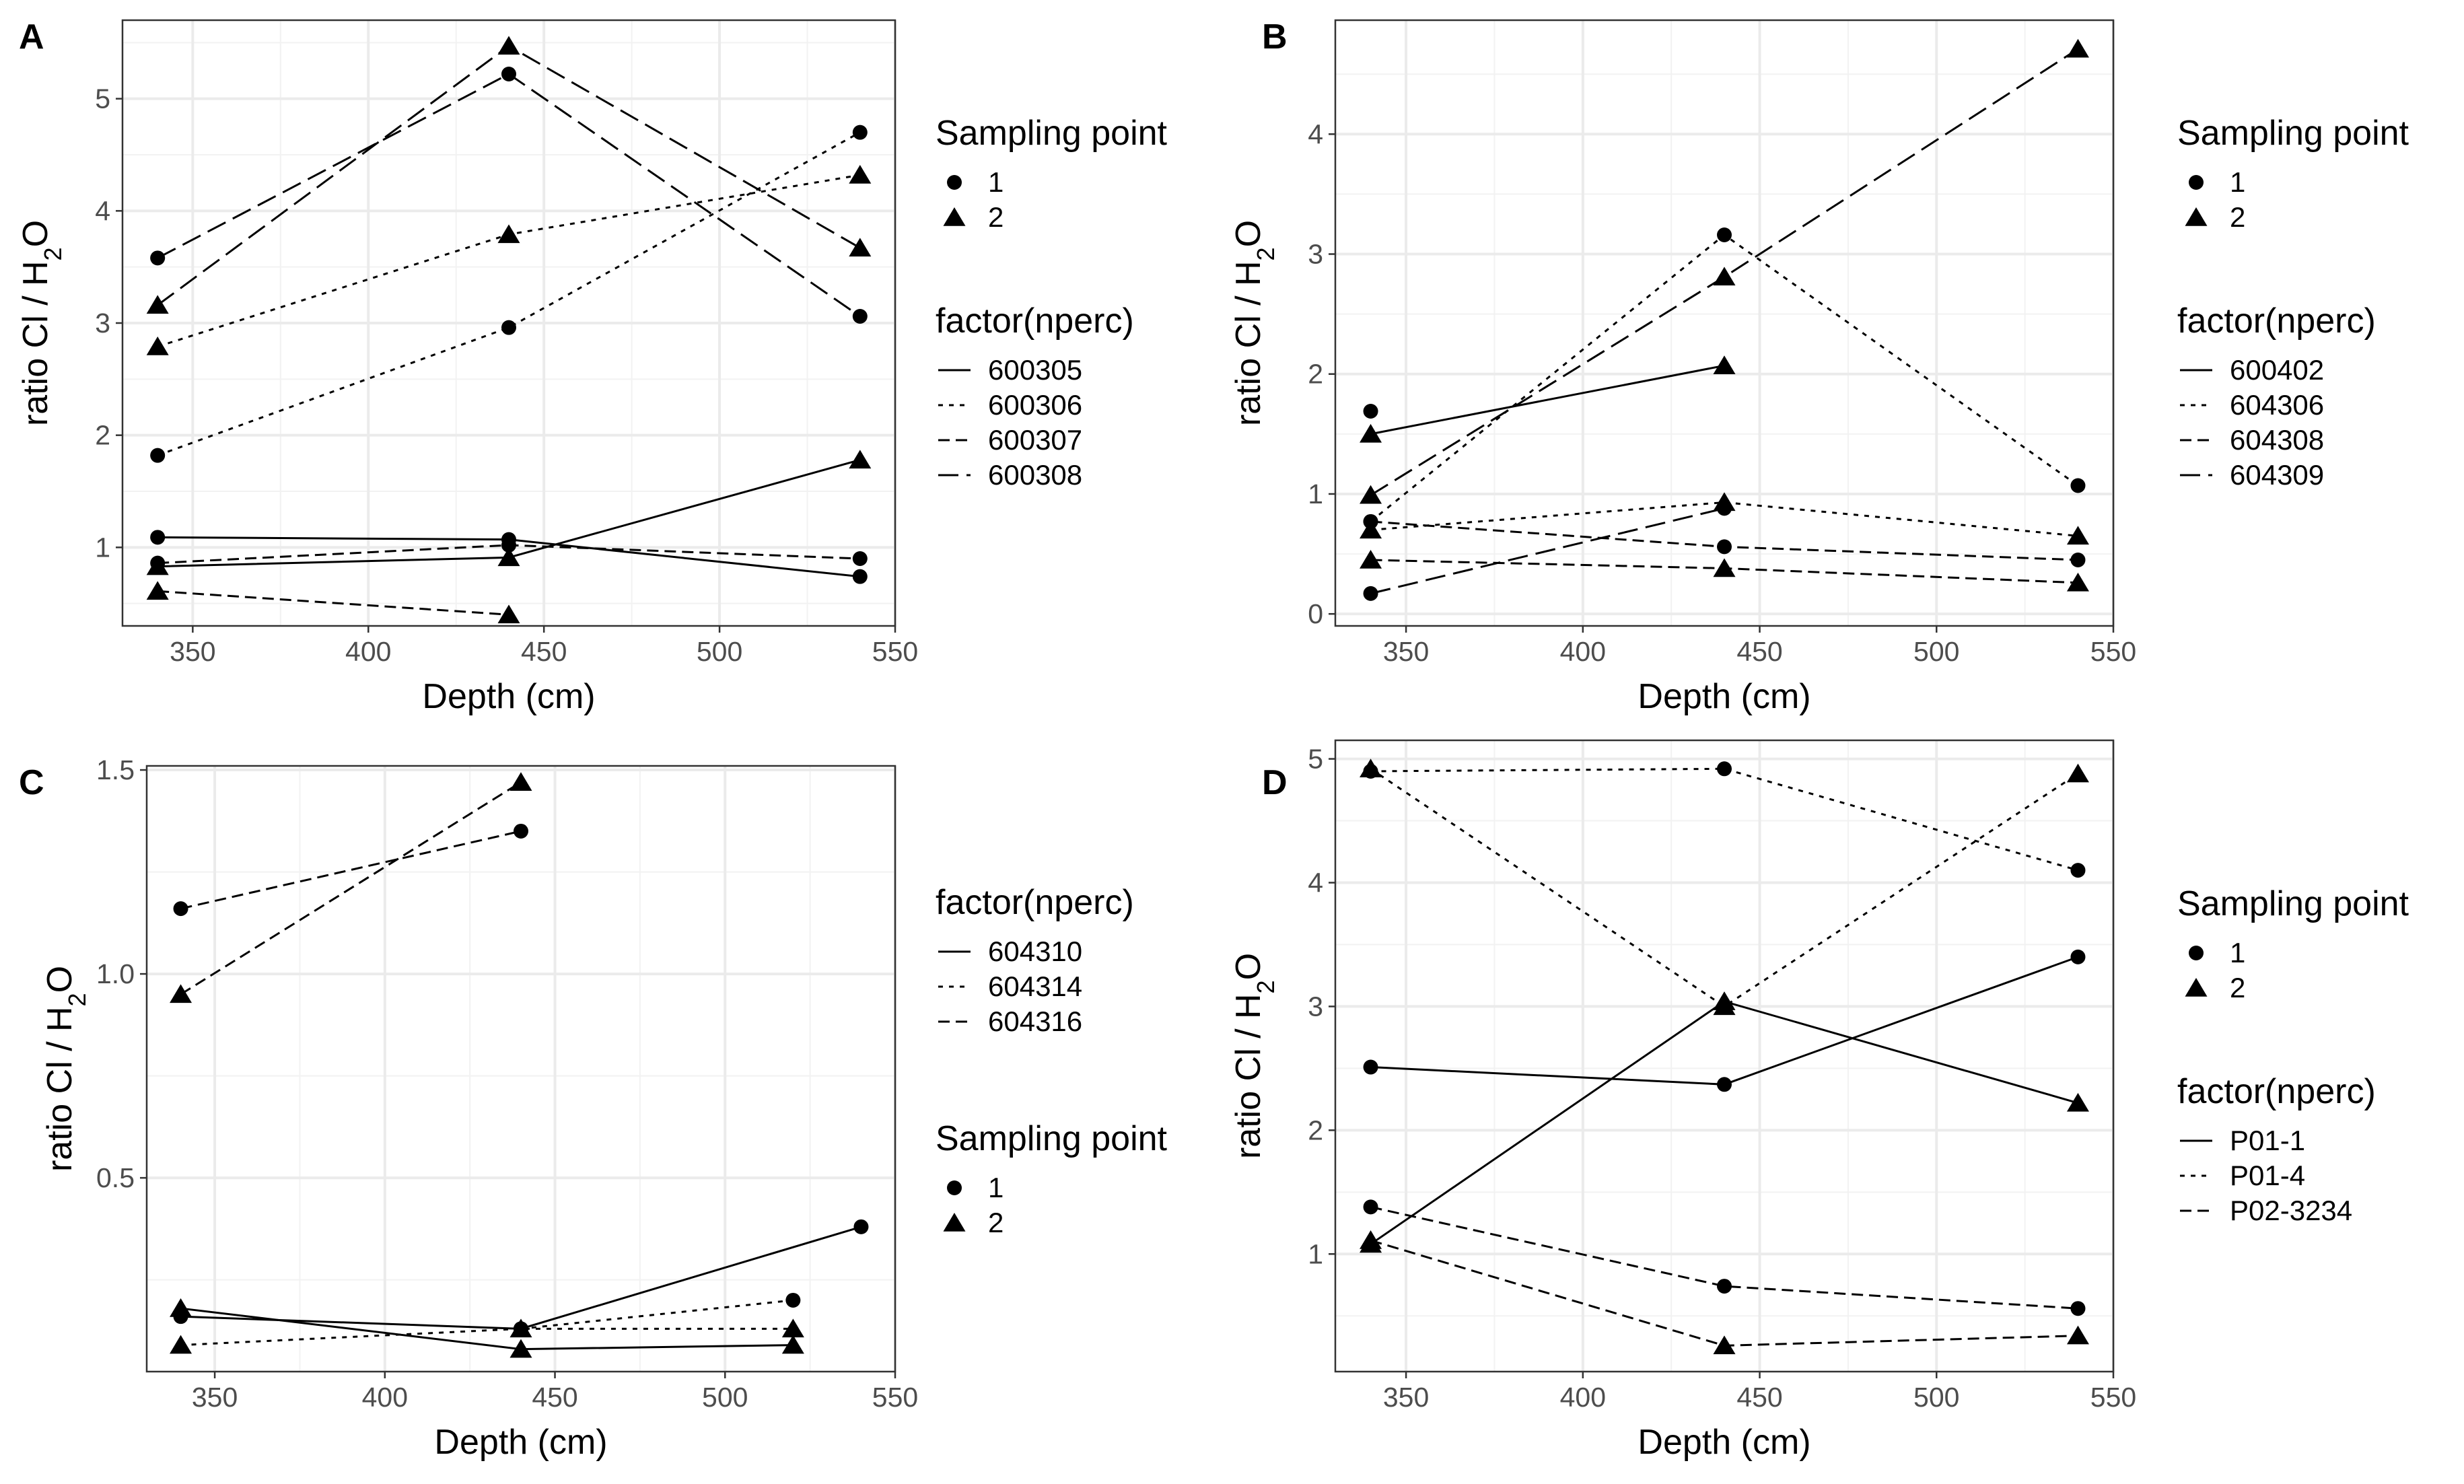 The image size is (2464, 1484). Describe the element at coordinates (1035, 1021) in the screenshot. I see `legend-label: 604316` at that location.